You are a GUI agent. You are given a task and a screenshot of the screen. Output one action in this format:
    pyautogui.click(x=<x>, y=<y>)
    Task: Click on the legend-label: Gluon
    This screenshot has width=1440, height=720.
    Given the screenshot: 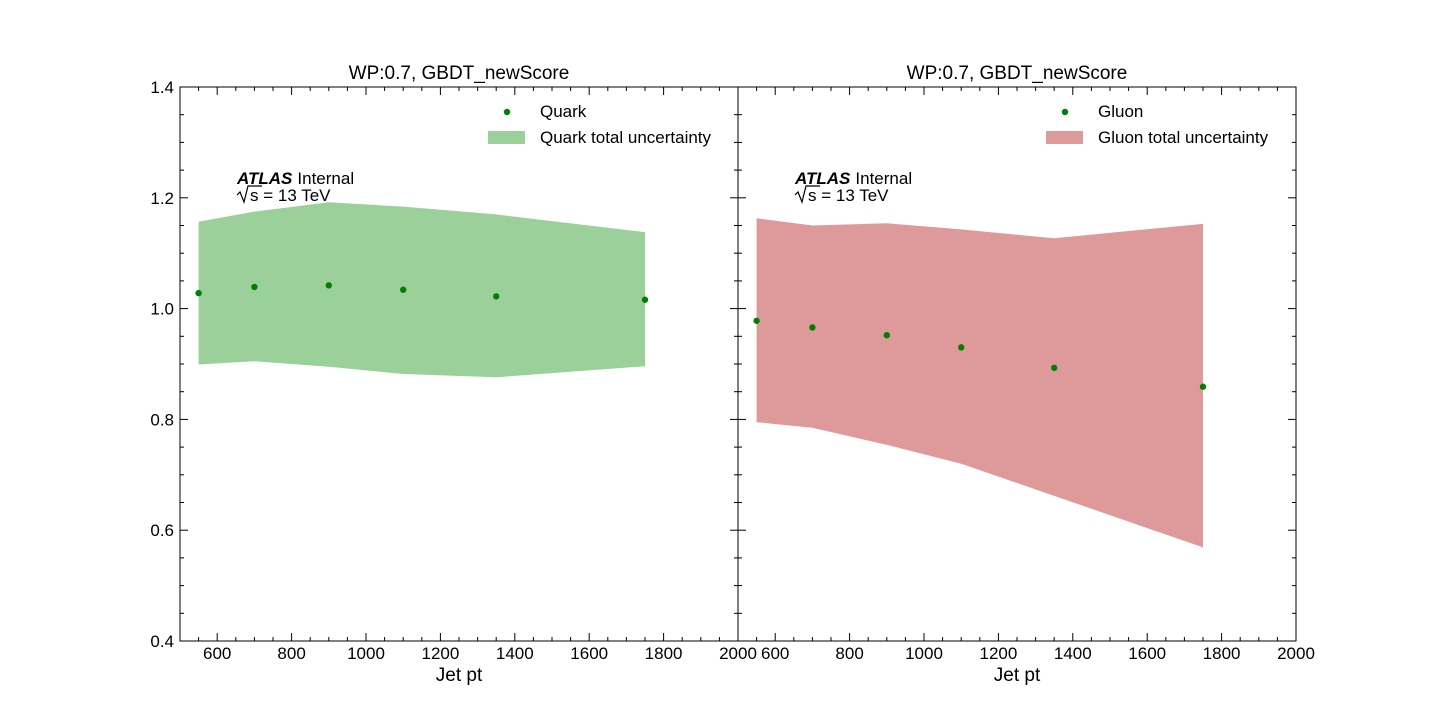 What is the action you would take?
    pyautogui.click(x=1120, y=111)
    